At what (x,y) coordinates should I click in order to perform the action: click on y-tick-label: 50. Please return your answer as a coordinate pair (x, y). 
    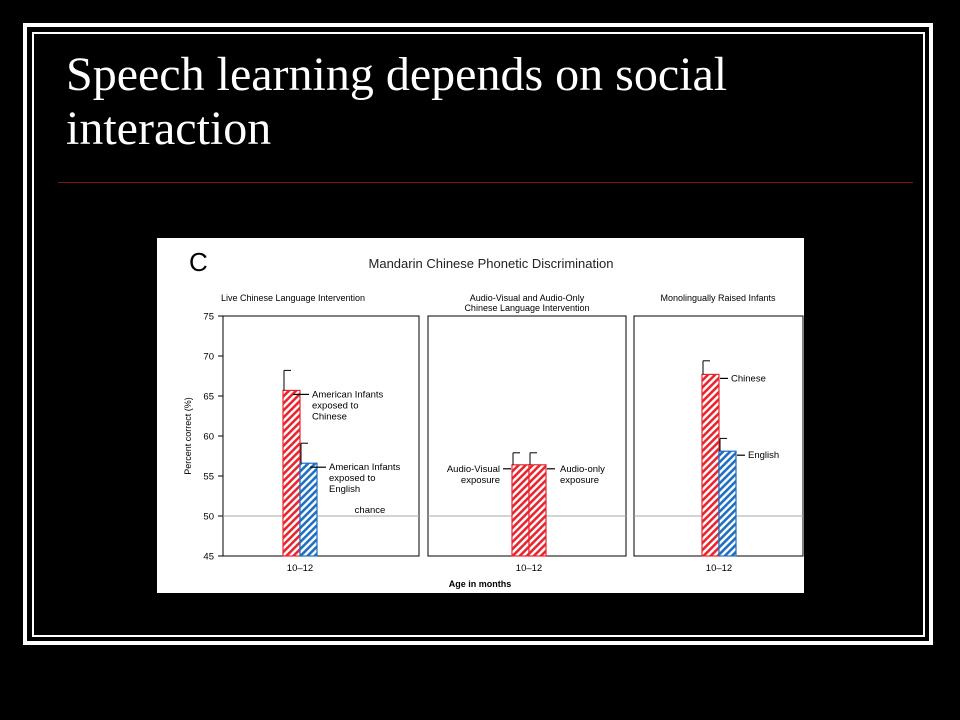
    Looking at the image, I should click on (208, 517).